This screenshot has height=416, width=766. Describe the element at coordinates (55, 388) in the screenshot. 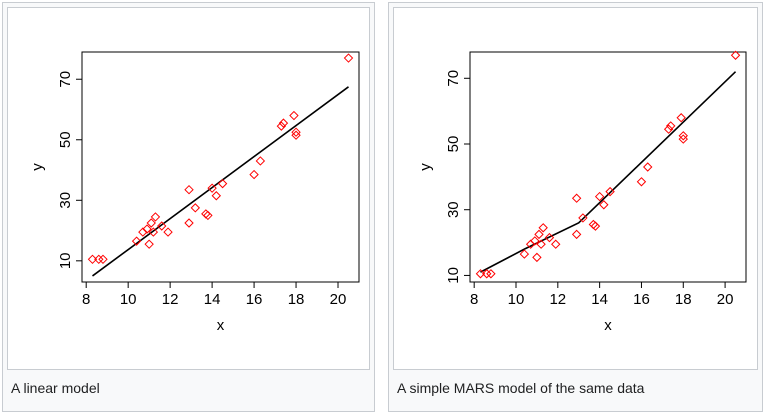

I see `figure-caption: A linear model` at that location.